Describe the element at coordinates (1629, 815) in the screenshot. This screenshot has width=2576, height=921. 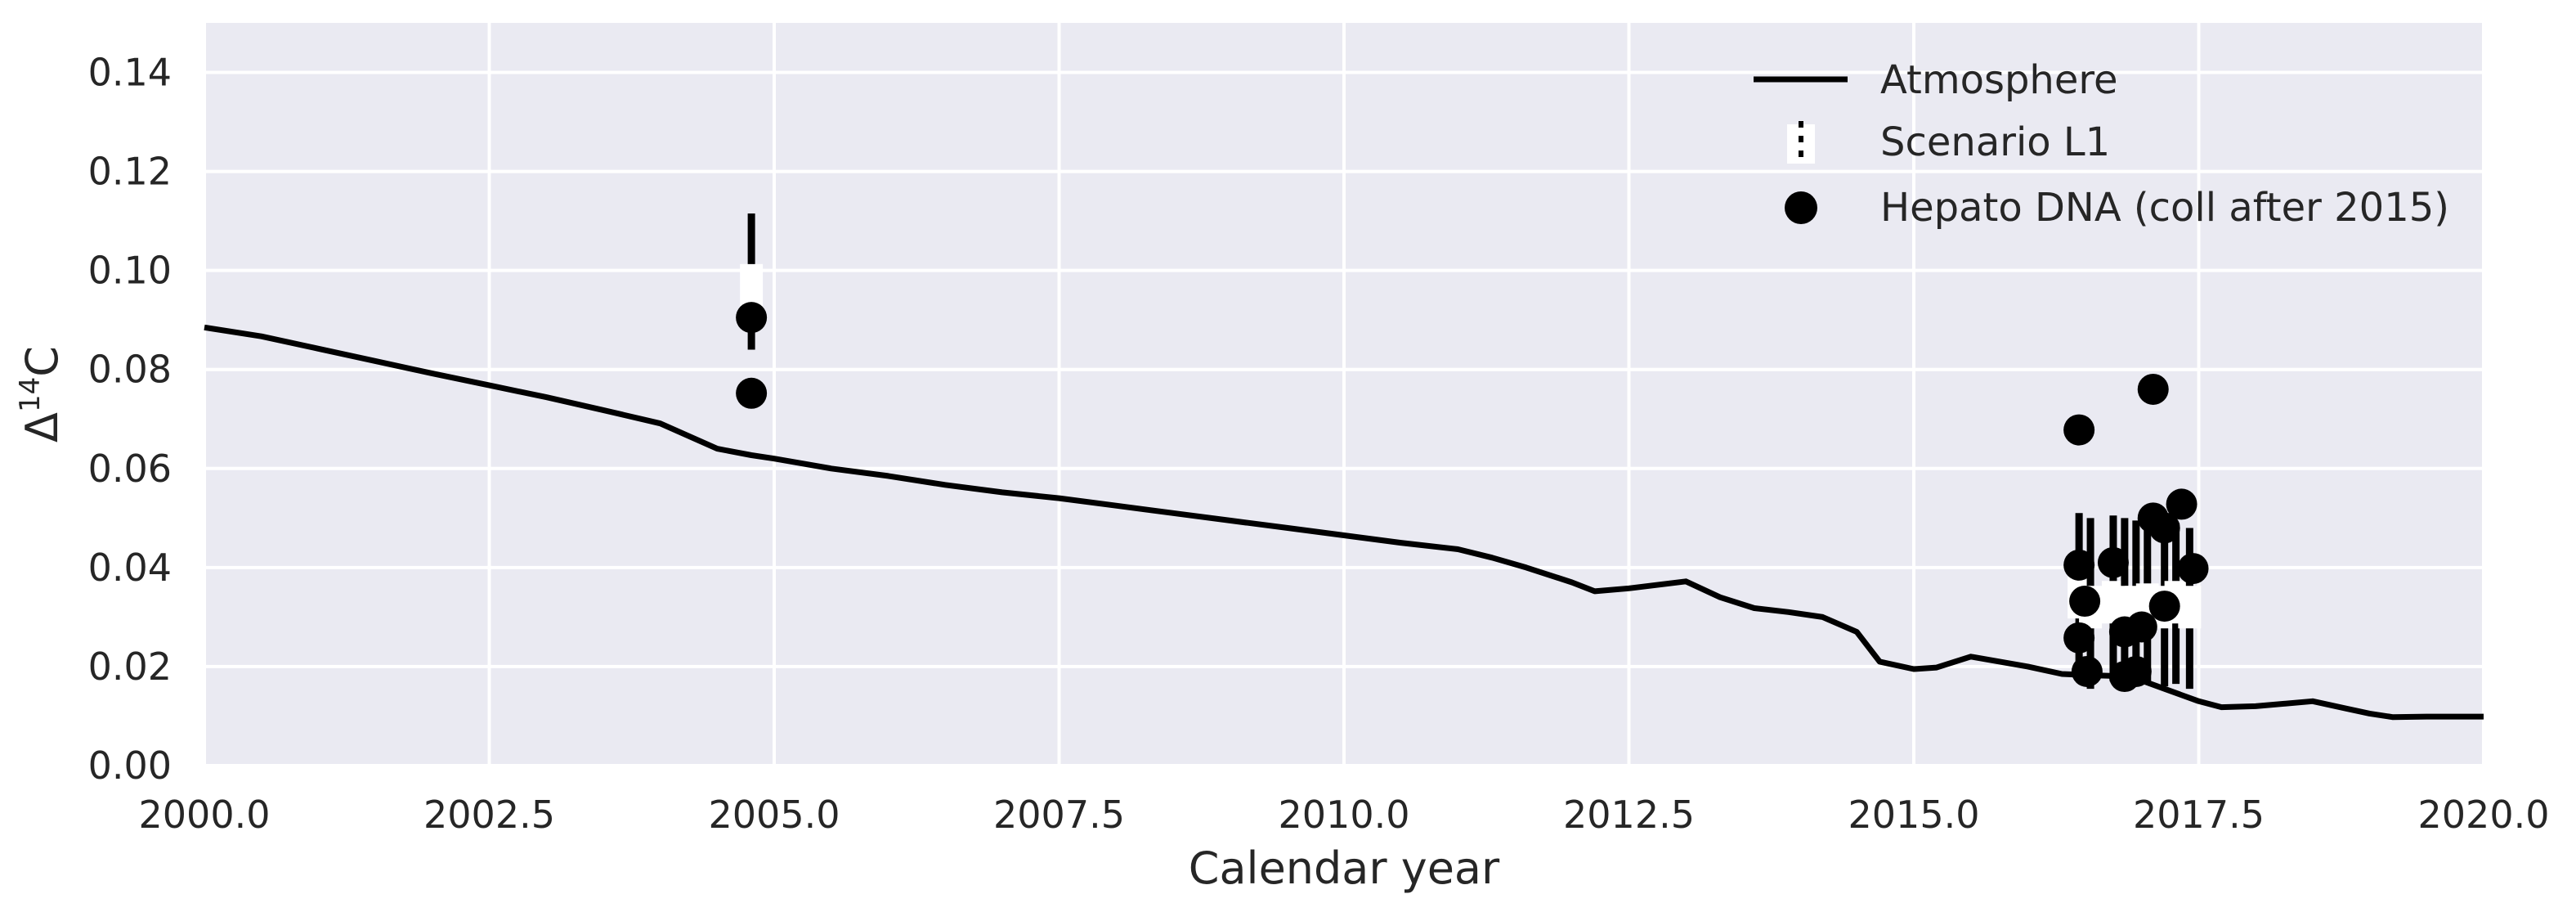
I see `x-tick-label: 2012.5` at that location.